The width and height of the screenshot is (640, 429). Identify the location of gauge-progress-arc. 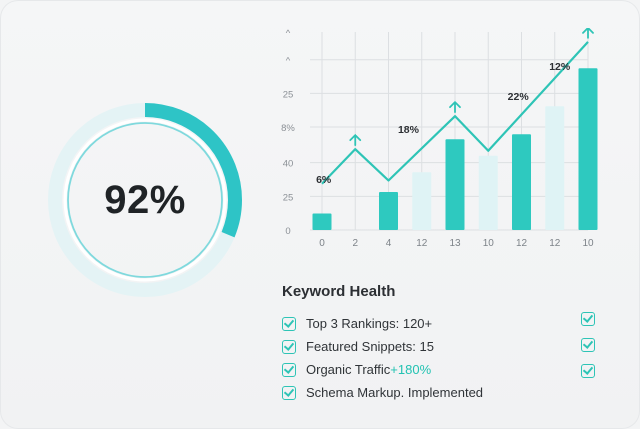
(145, 200).